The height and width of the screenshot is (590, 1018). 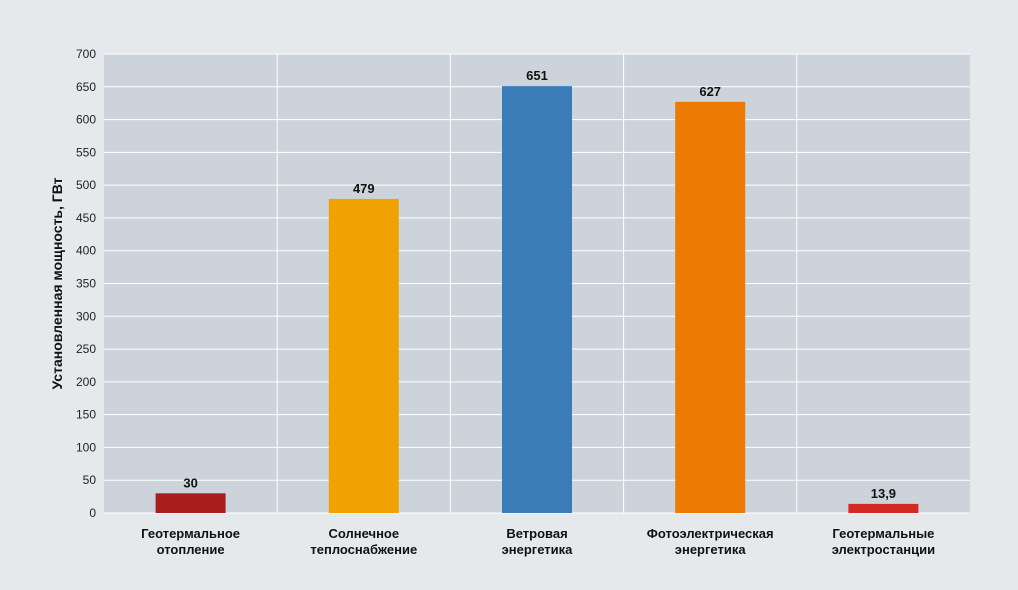 I want to click on y-tick-label: 400, so click(x=86, y=251).